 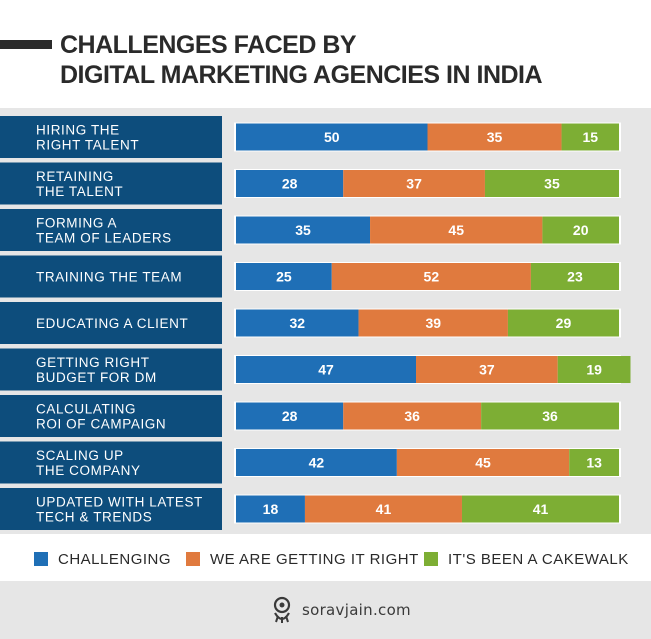 I want to click on legend-item-challenging: CHALLENGING, so click(x=102, y=559).